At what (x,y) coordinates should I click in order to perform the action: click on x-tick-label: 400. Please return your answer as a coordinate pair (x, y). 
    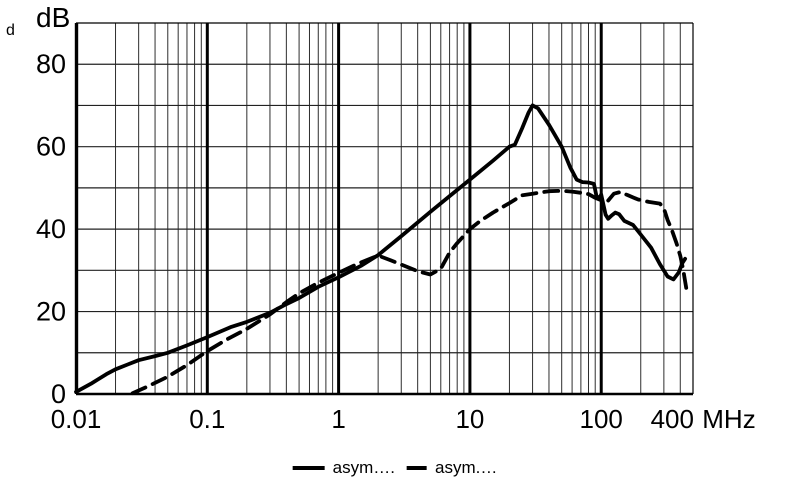
    Looking at the image, I should click on (672, 419).